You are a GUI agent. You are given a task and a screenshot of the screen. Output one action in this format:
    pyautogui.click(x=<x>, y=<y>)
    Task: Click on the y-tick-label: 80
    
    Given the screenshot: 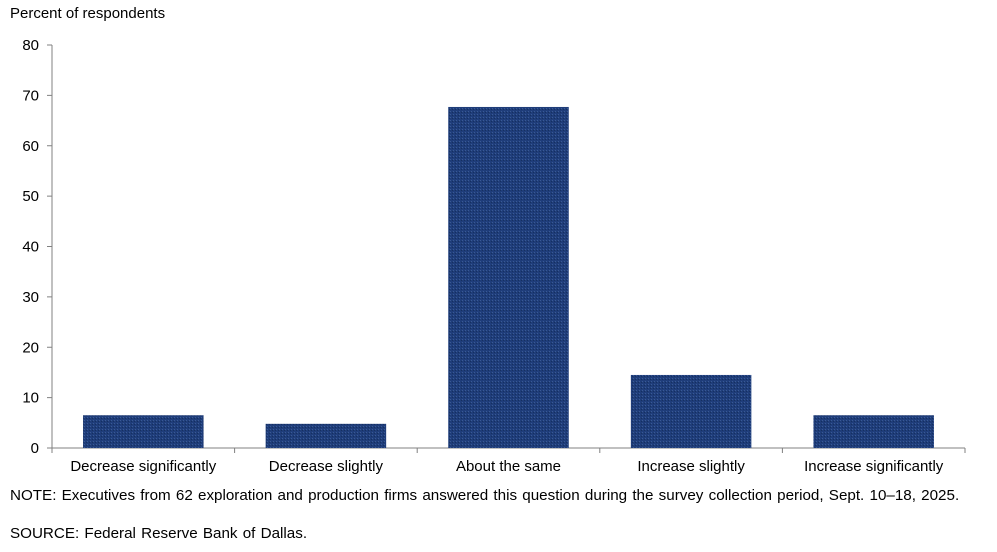 What is the action you would take?
    pyautogui.click(x=30, y=45)
    